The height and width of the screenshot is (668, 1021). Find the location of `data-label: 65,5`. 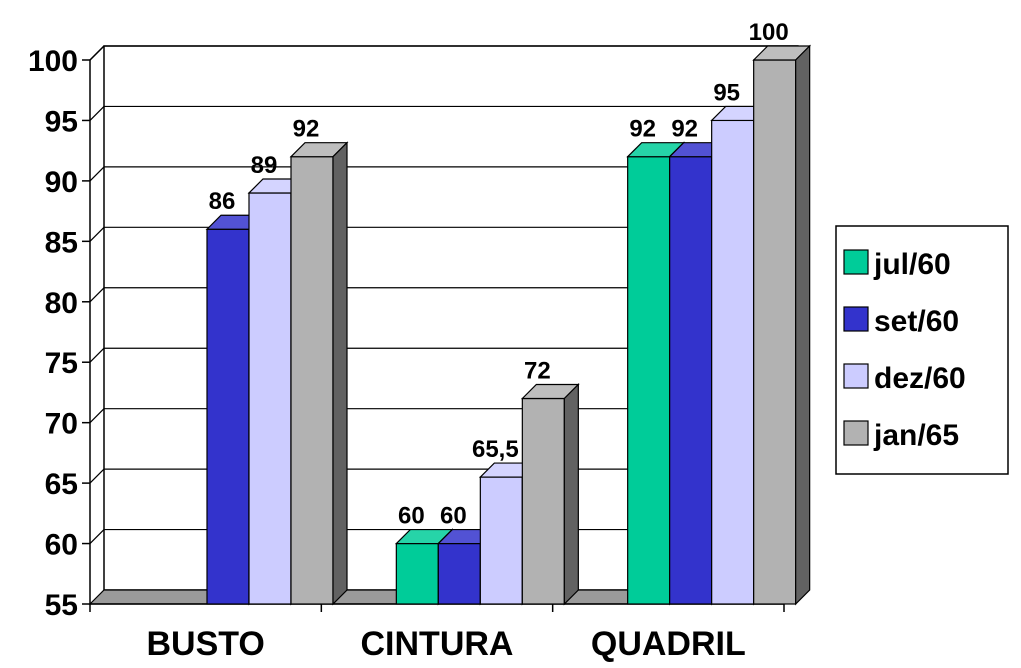

data-label: 65,5 is located at coordinates (495, 449).